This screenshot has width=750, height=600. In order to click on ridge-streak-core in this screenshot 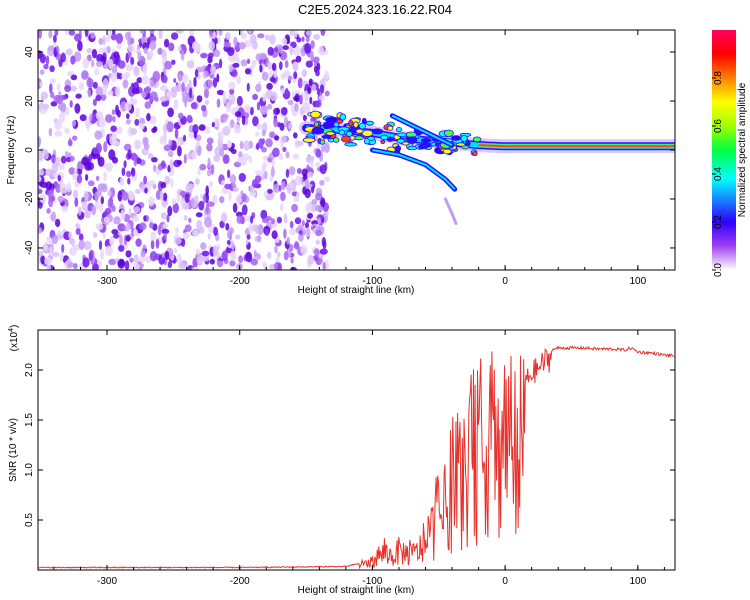, I will do `click(422, 130)`.